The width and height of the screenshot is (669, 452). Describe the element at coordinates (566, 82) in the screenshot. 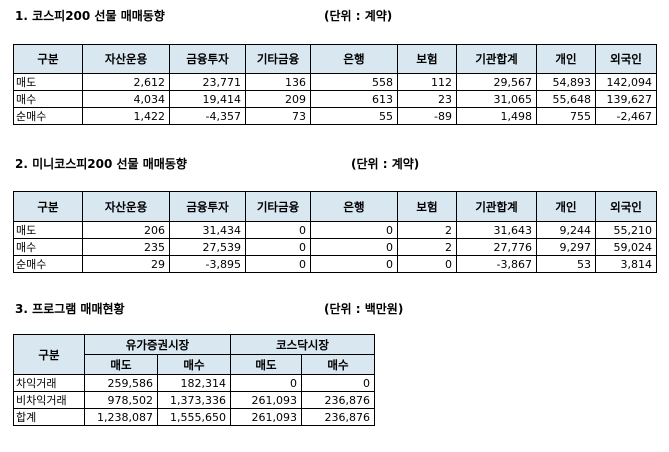

I see `table-cell: 54,893` at that location.